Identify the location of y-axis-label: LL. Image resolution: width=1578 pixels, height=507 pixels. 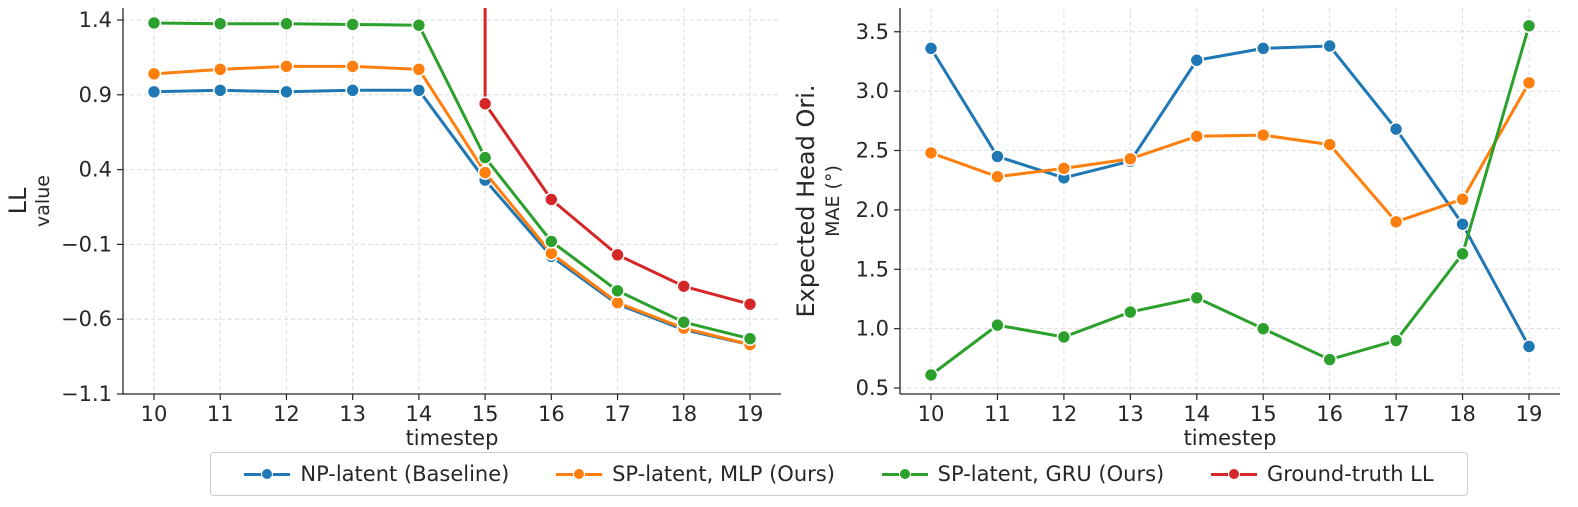
(18, 200).